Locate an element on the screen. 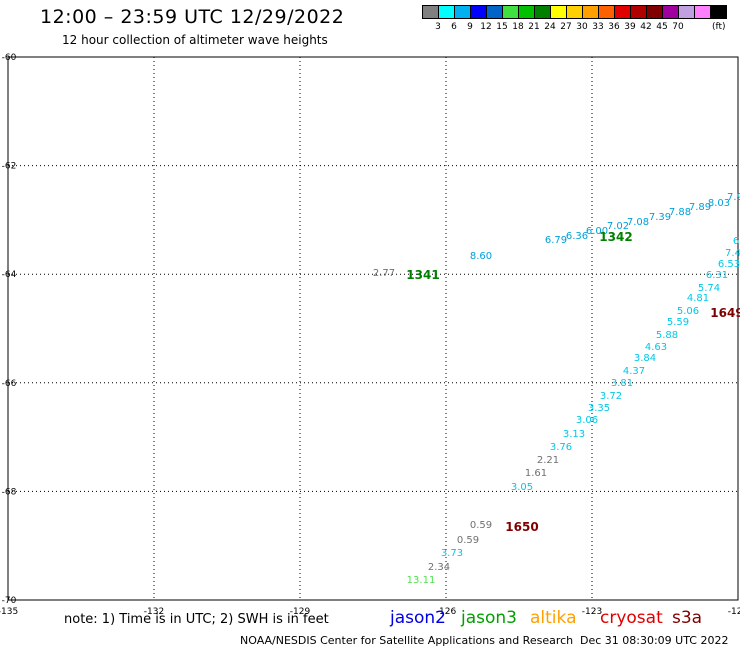 This screenshot has width=740, height=650. wave-height-value: 3.05 is located at coordinates (522, 487).